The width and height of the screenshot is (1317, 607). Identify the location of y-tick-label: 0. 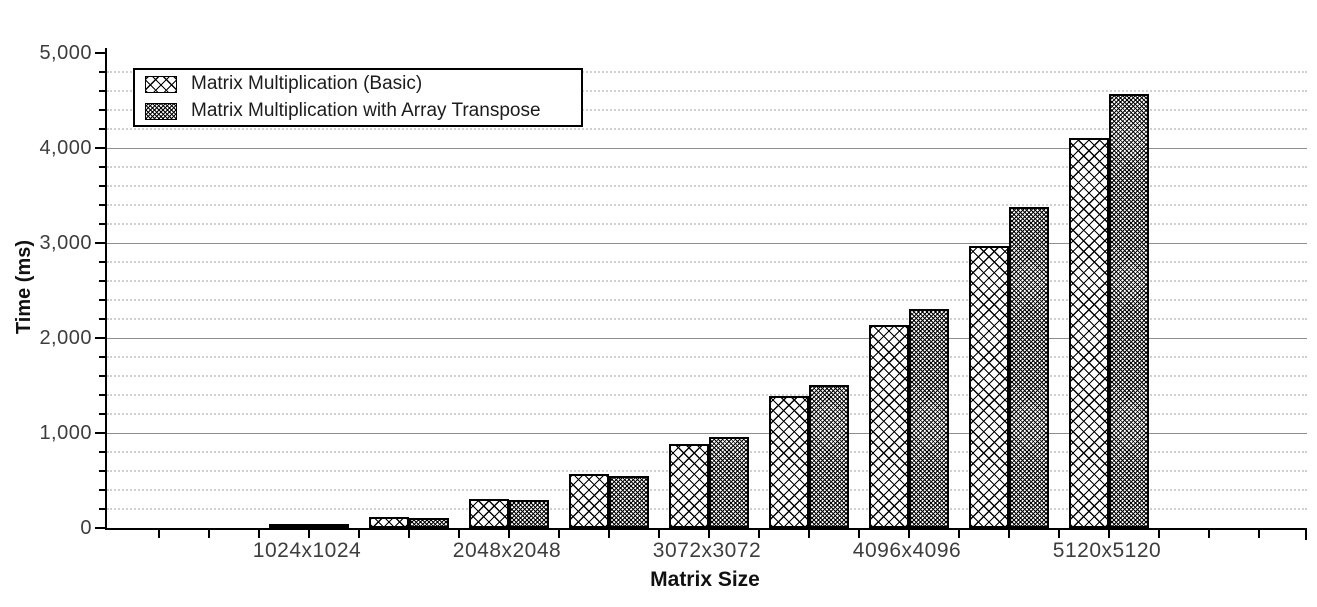
(86, 528).